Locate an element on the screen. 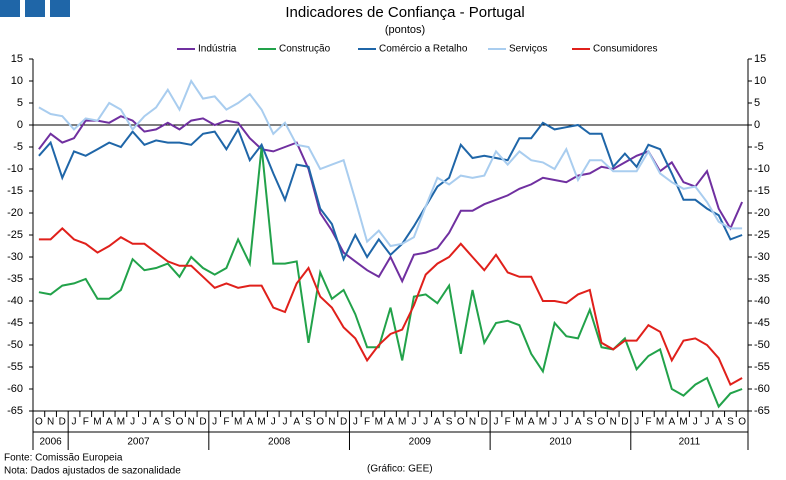 The width and height of the screenshot is (786, 480). y-tick-label: 10 is located at coordinates (17, 81).